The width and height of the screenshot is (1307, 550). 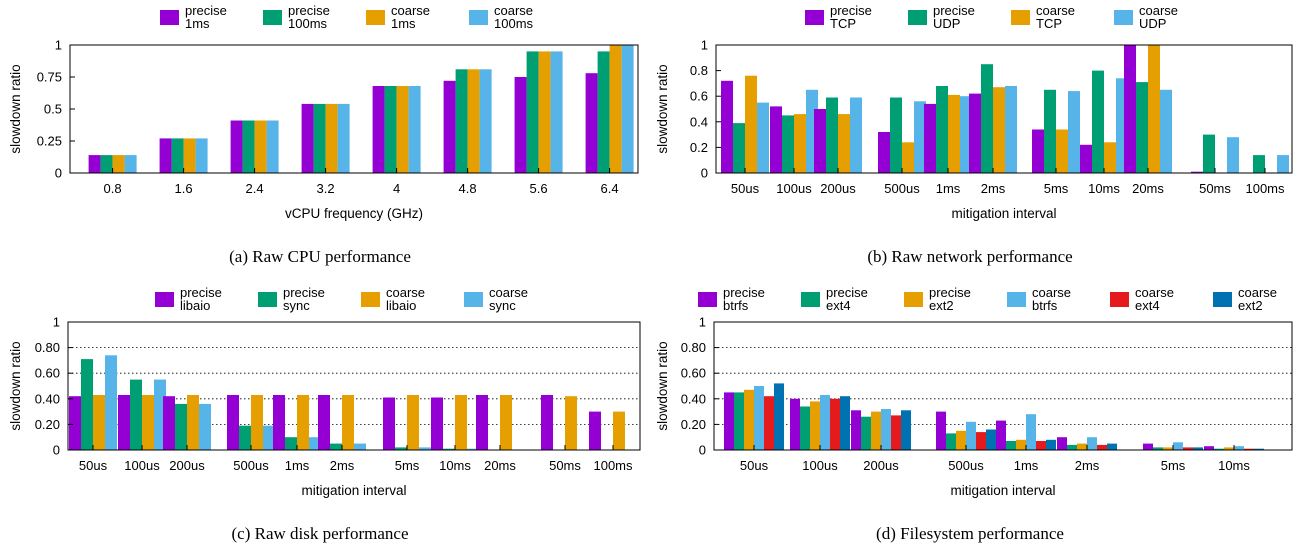 What do you see at coordinates (794, 188) in the screenshot?
I see `x-tick-label: 100us` at bounding box center [794, 188].